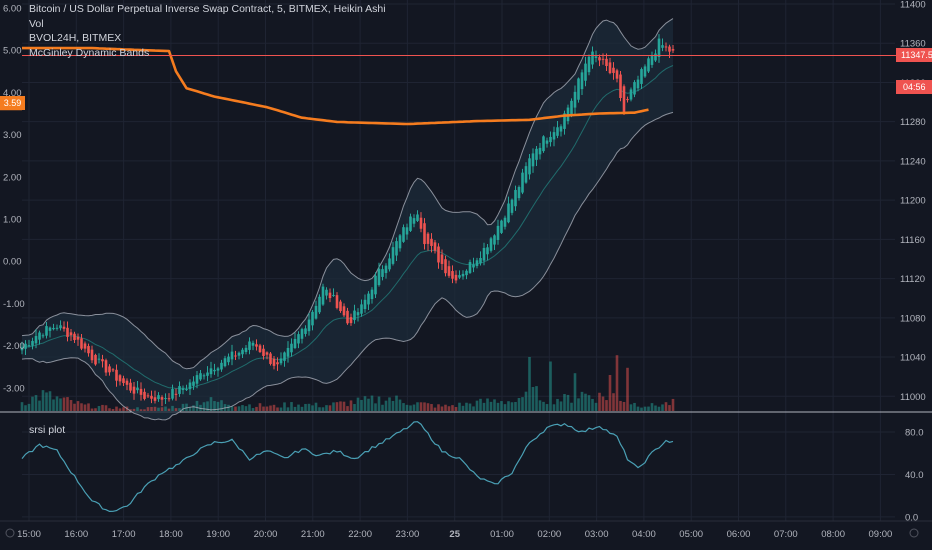 This screenshot has height=550, width=932. What do you see at coordinates (14, 388) in the screenshot?
I see `bvol-tick-label: -3.00` at bounding box center [14, 388].